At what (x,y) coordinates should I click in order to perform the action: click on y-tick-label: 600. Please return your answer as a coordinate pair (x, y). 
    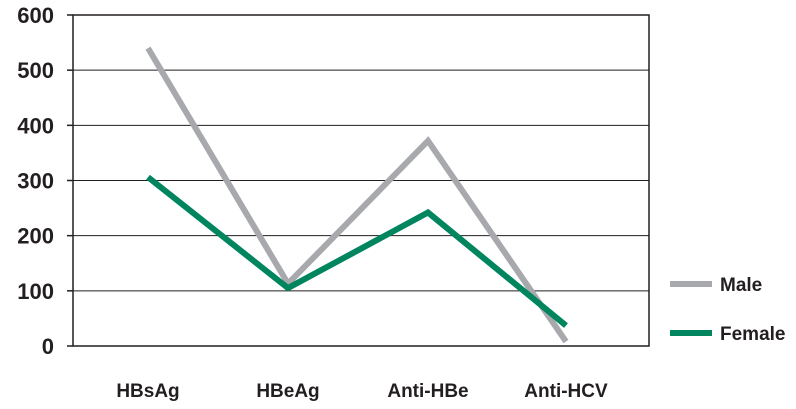
    Looking at the image, I should click on (35, 15).